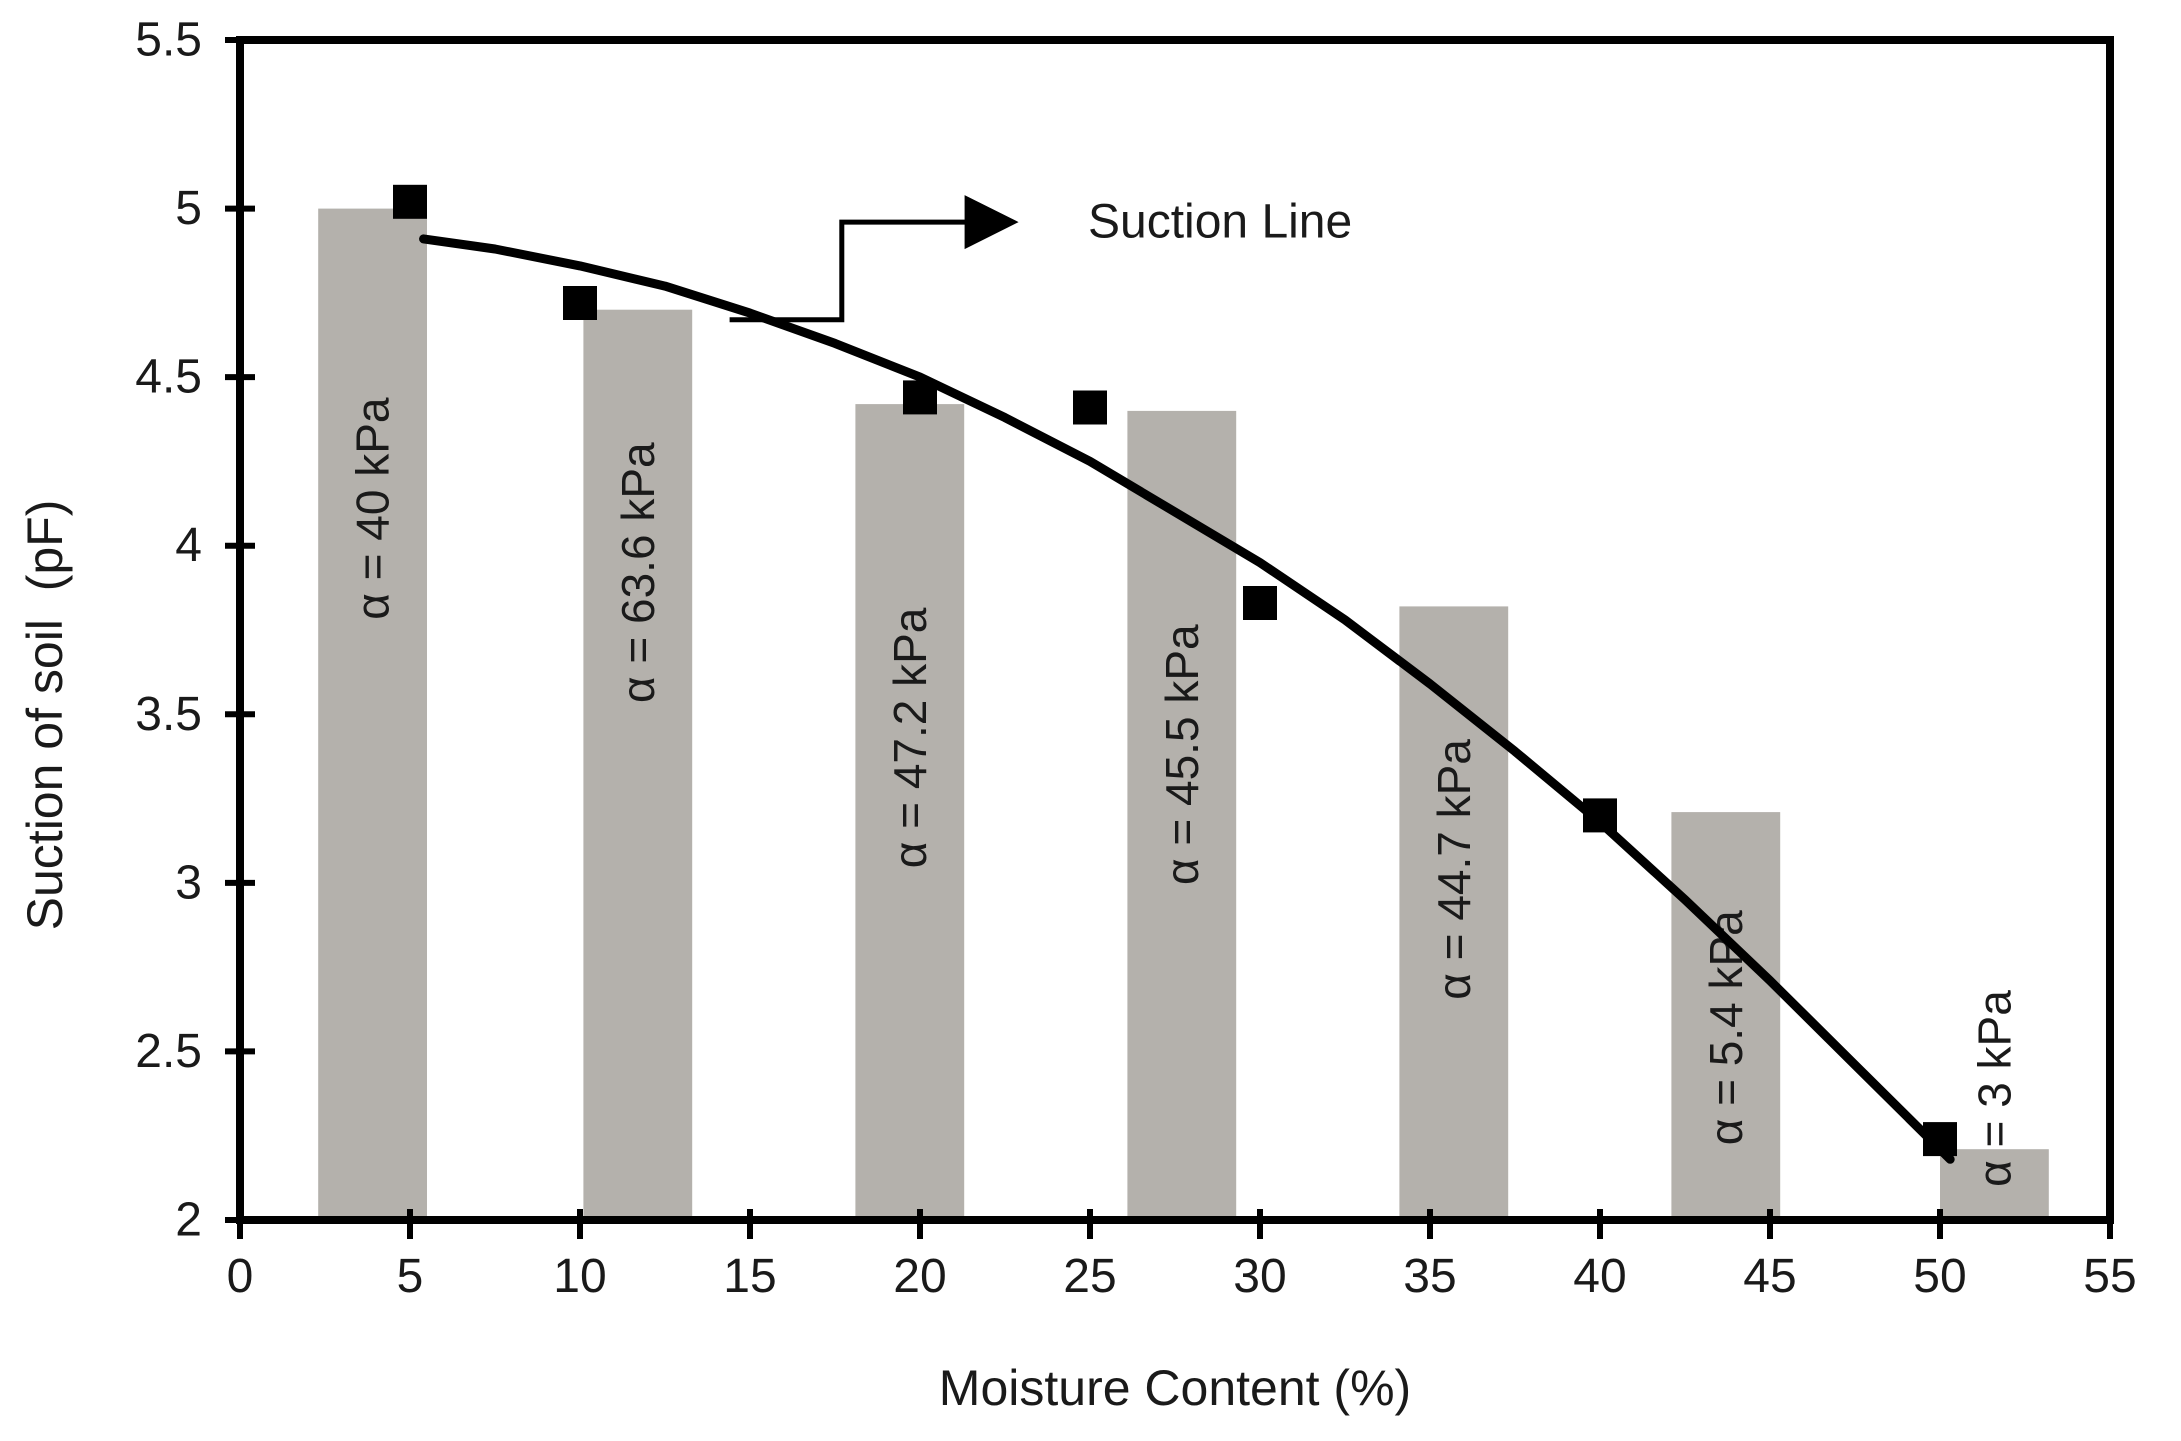 The image size is (2181, 1441). What do you see at coordinates (1599, 1276) in the screenshot?
I see `x-tick-label: 40` at bounding box center [1599, 1276].